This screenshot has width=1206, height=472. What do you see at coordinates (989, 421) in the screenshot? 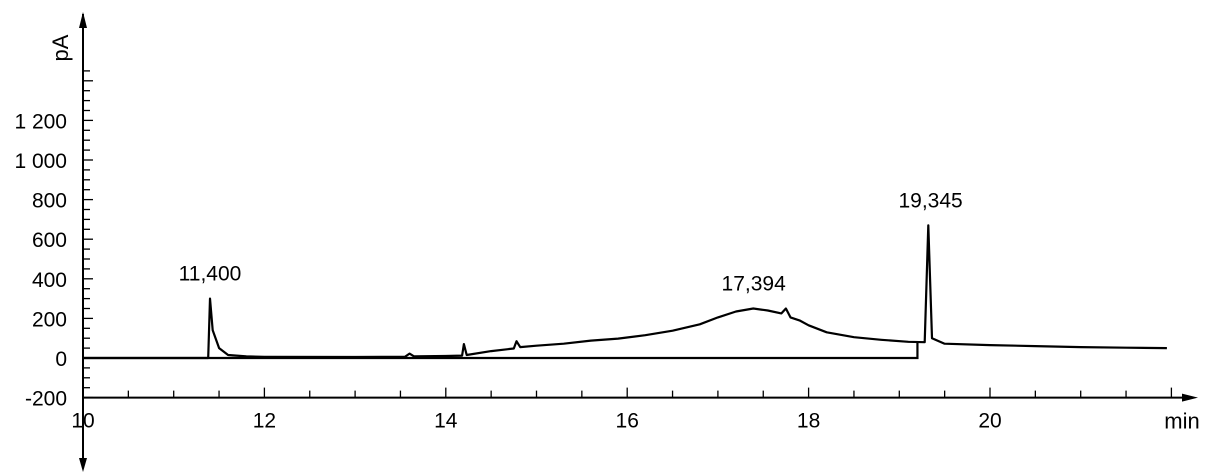
I see `x-tick-label: 20` at bounding box center [989, 421].